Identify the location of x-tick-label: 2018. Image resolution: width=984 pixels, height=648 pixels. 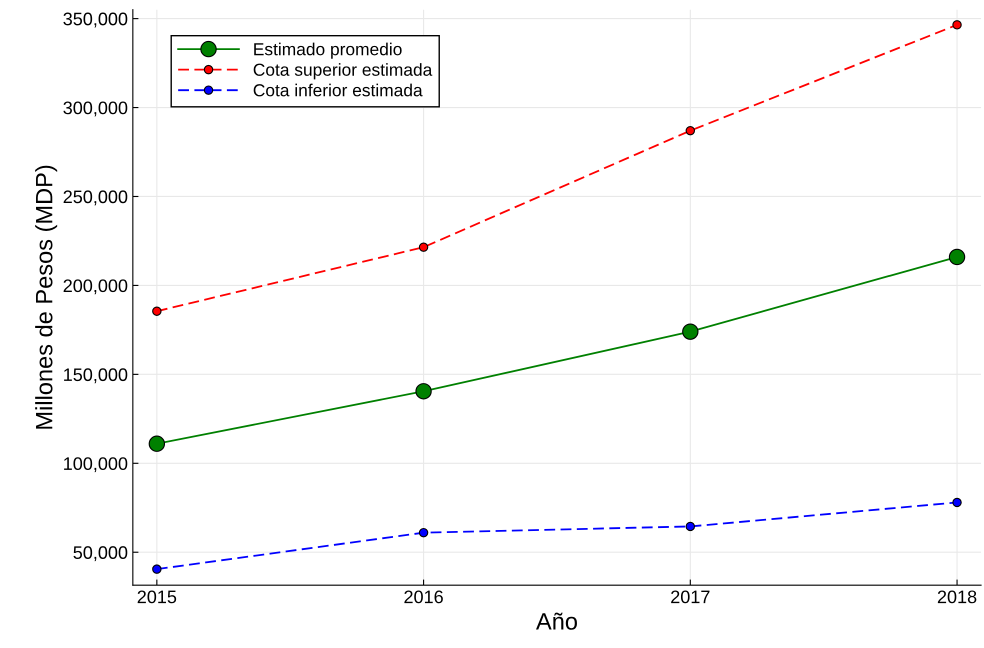
(957, 597).